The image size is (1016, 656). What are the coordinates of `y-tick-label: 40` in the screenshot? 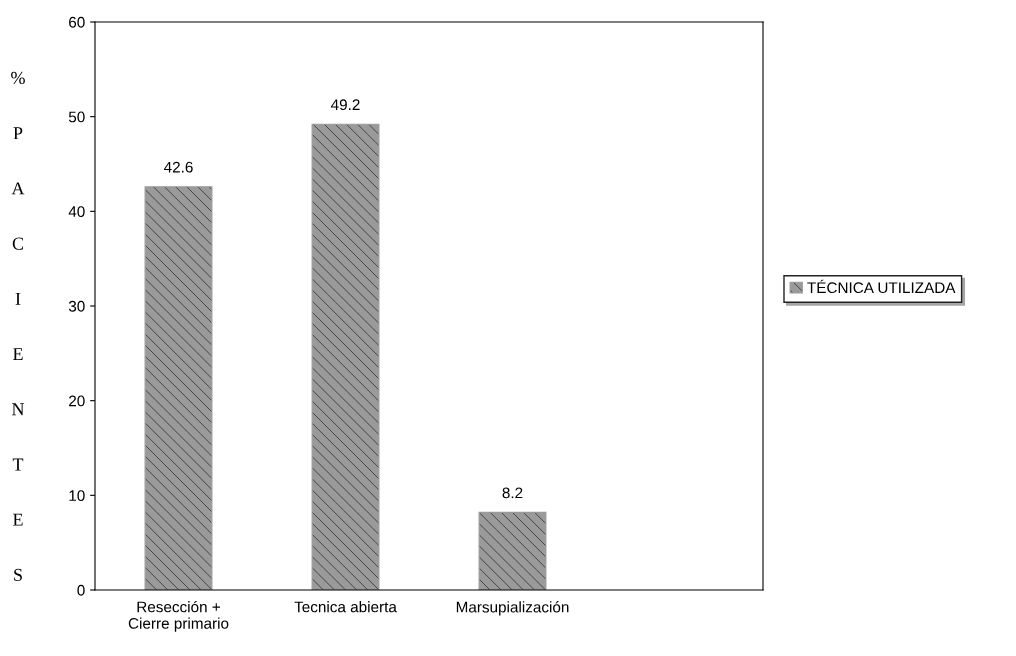 It's located at (76, 212).